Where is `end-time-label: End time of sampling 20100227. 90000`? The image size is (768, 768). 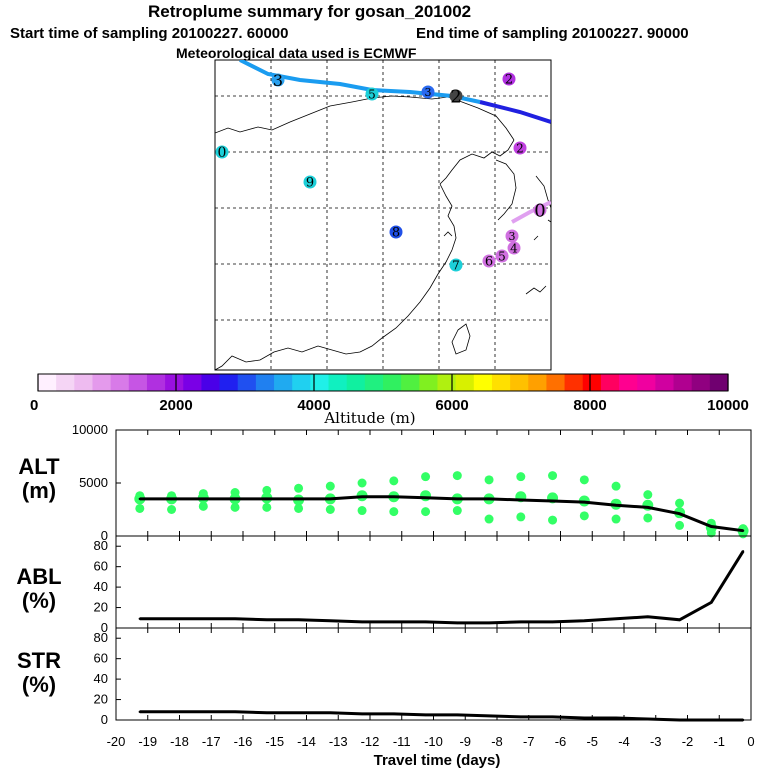
end-time-label: End time of sampling 20100227. 90000 is located at coordinates (552, 33).